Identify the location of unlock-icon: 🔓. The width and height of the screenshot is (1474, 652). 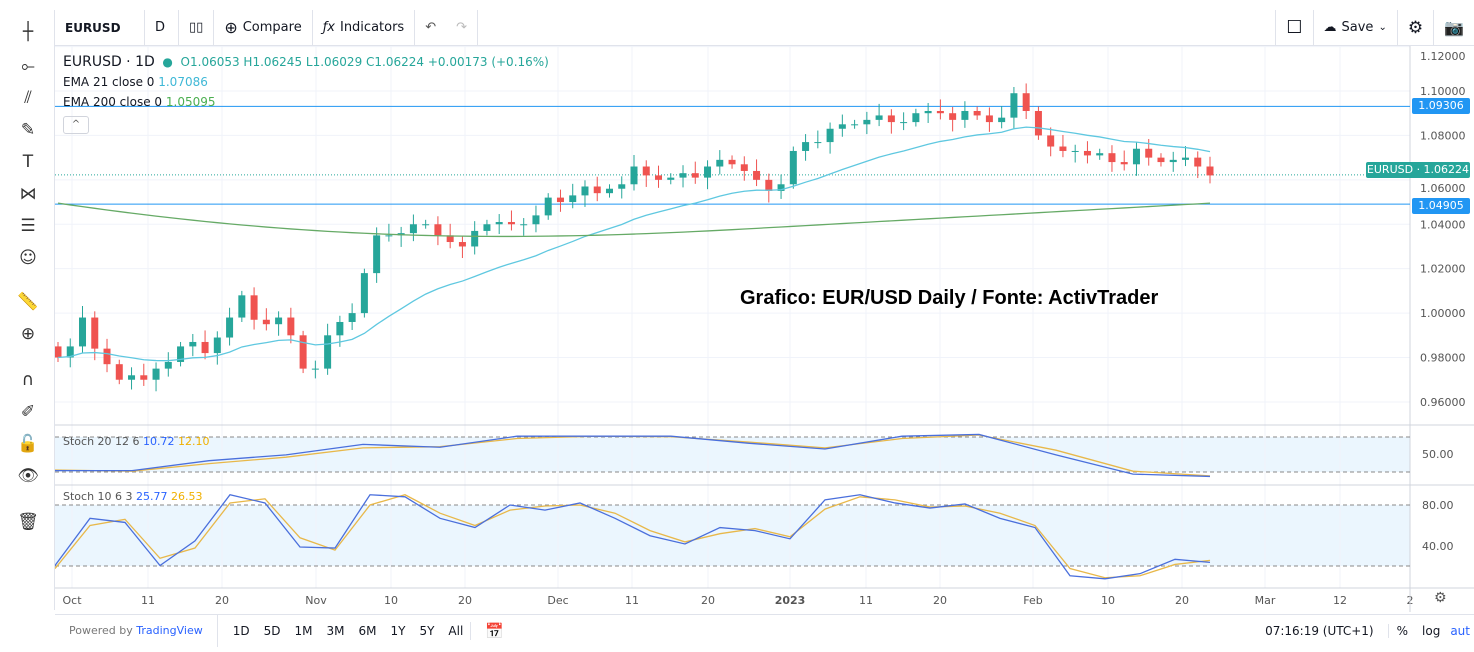
(28, 444).